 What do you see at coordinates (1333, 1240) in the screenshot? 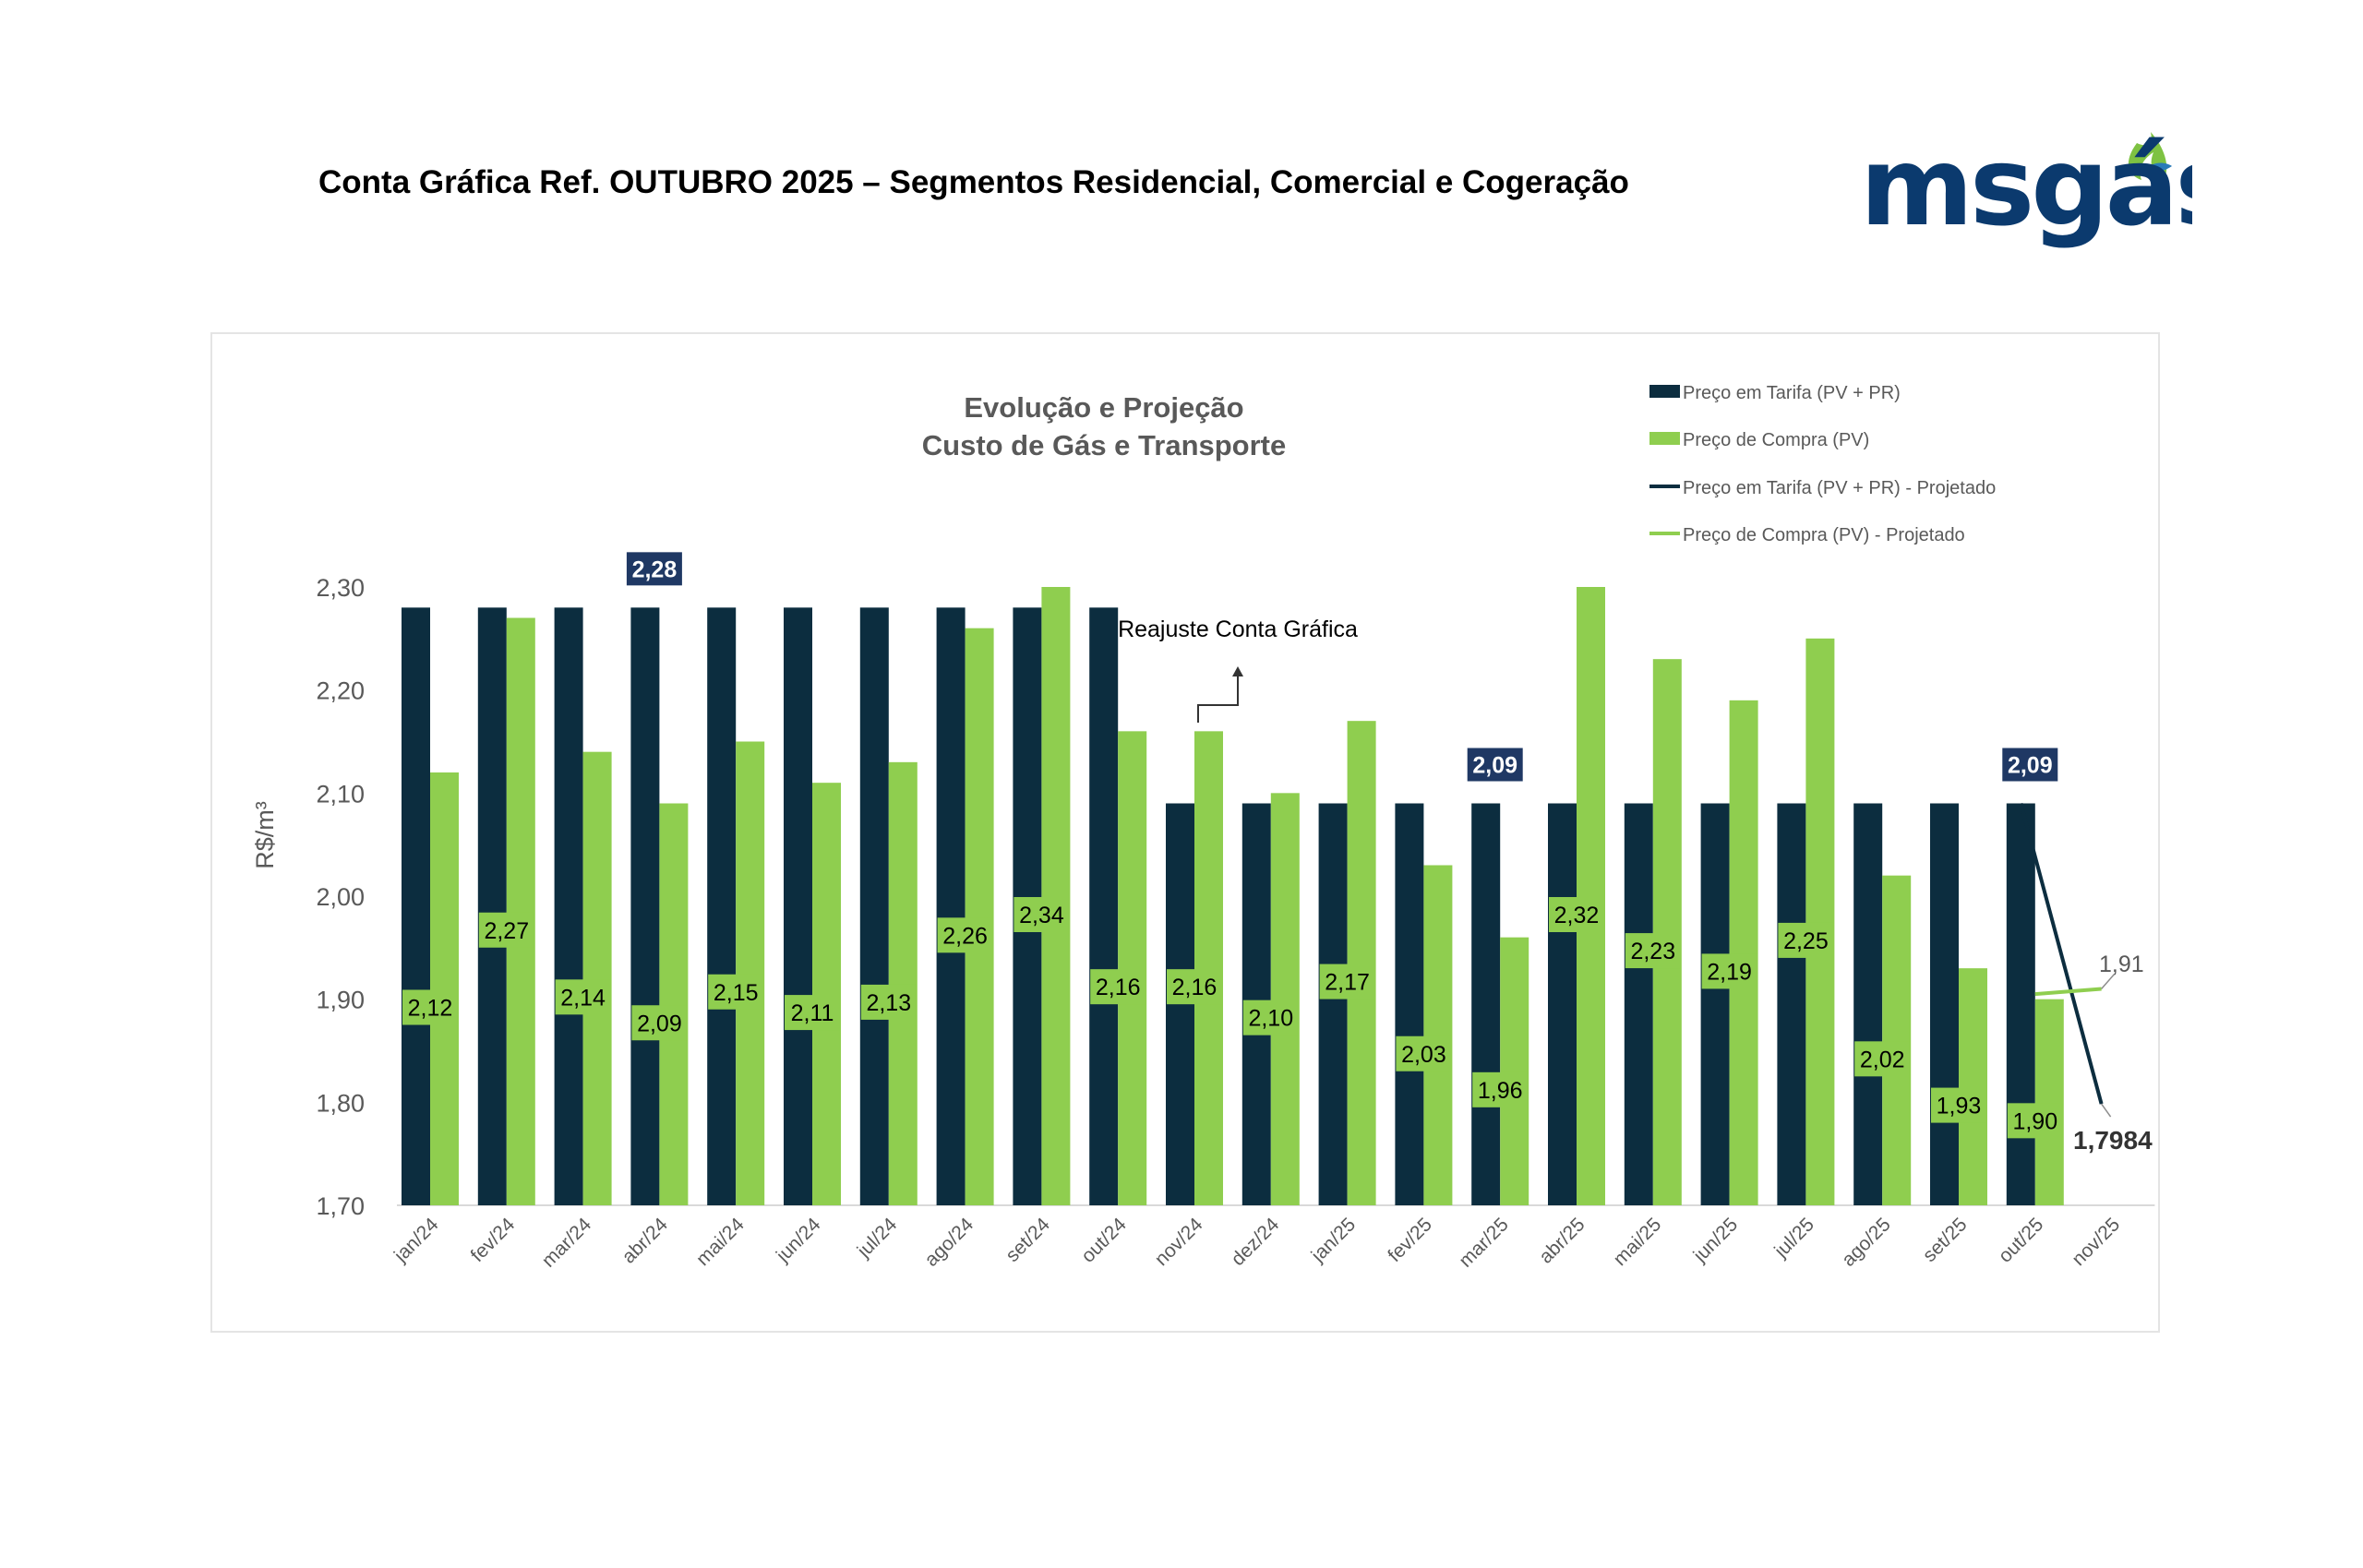
I see `x-tick-label: jan/25` at bounding box center [1333, 1240].